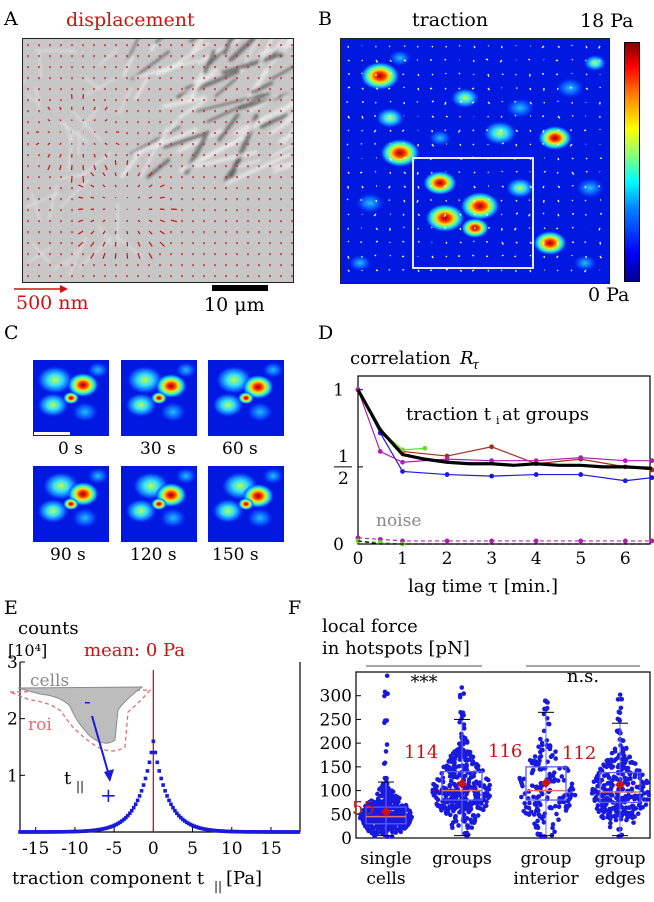 The image size is (654, 902). Describe the element at coordinates (134, 650) in the screenshot. I see `mean-label: mean: 0 Pa` at that location.